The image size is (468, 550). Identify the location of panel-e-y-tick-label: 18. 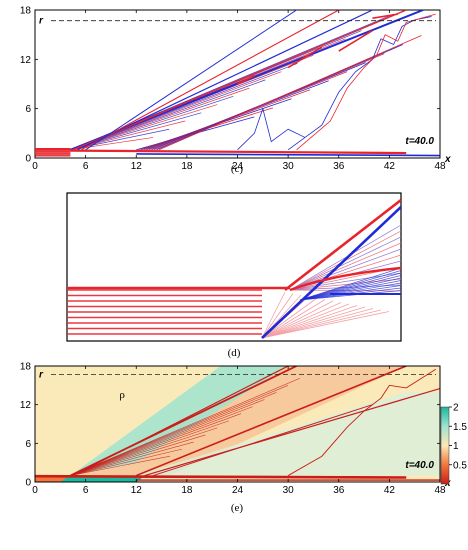
(26, 367).